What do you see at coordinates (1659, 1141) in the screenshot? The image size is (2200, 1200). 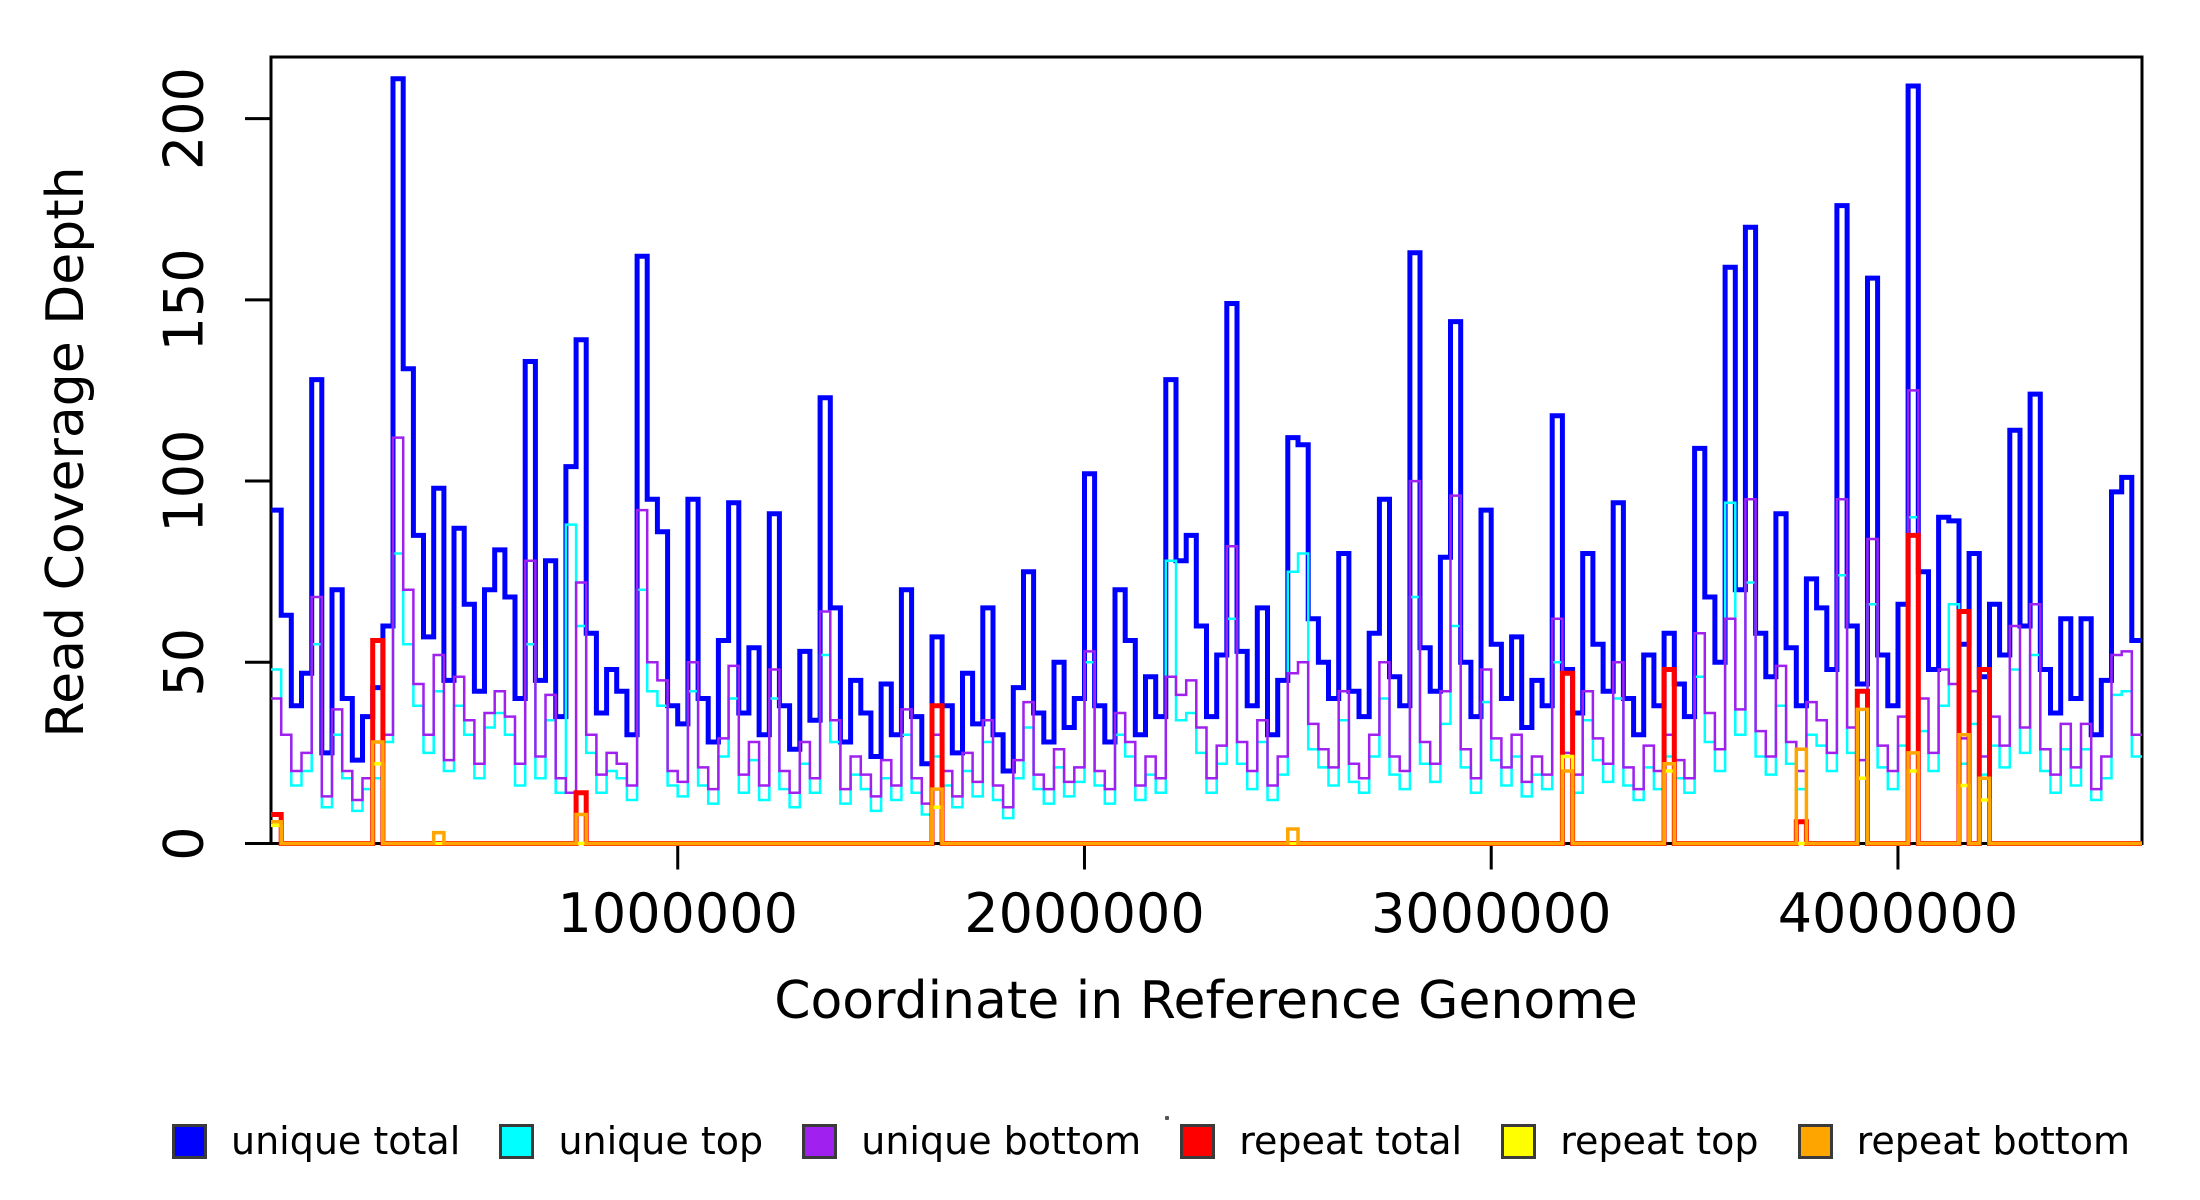 I see `legend-label: repeat top` at bounding box center [1659, 1141].